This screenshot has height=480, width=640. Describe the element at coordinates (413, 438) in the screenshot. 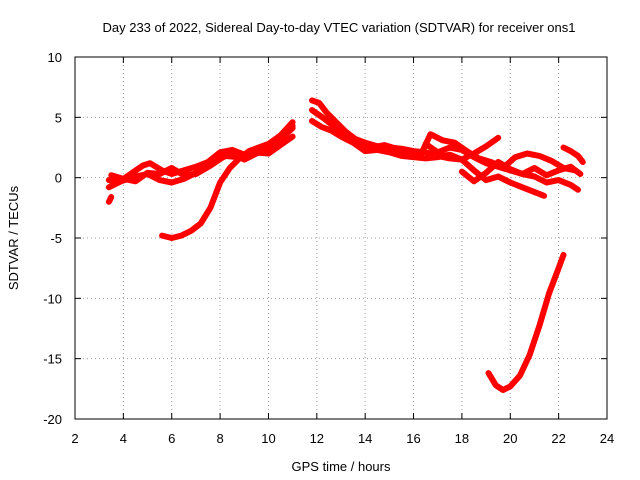

I see `x-tick-label: 16` at that location.